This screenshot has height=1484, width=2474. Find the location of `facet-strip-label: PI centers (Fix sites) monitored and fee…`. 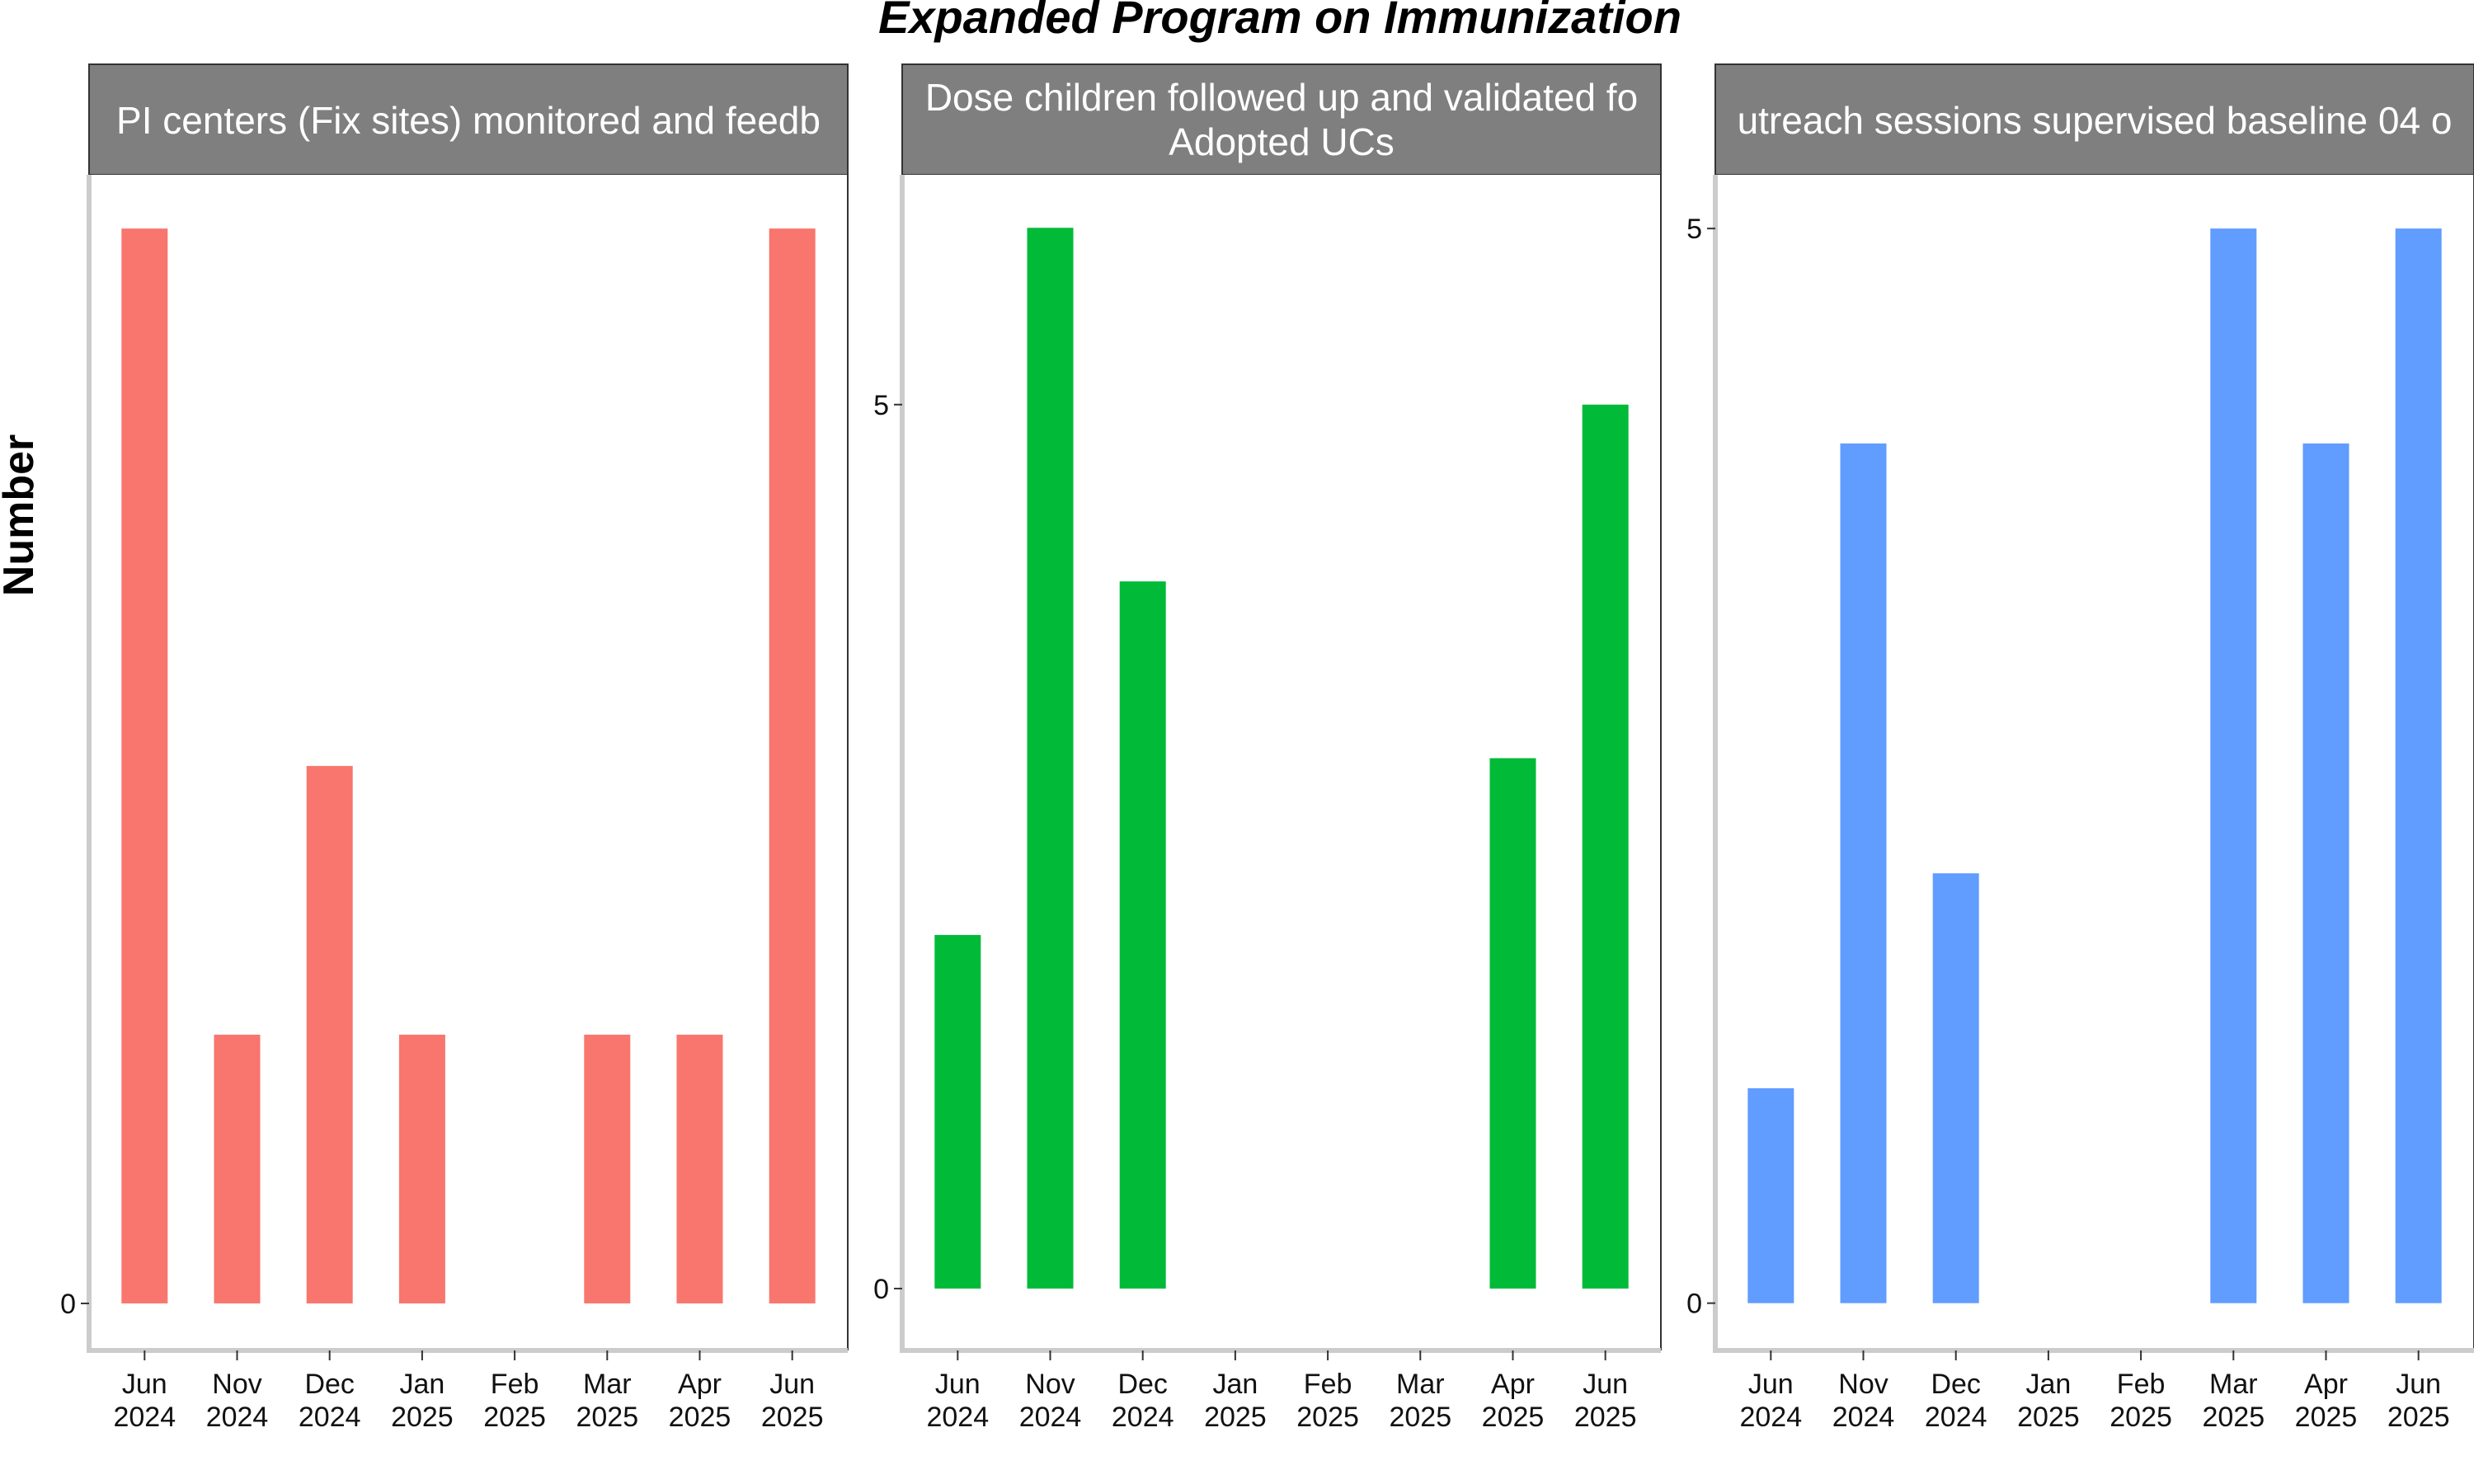

facet-strip-label: PI centers (Fix sites) monitored and fee… is located at coordinates (468, 120).